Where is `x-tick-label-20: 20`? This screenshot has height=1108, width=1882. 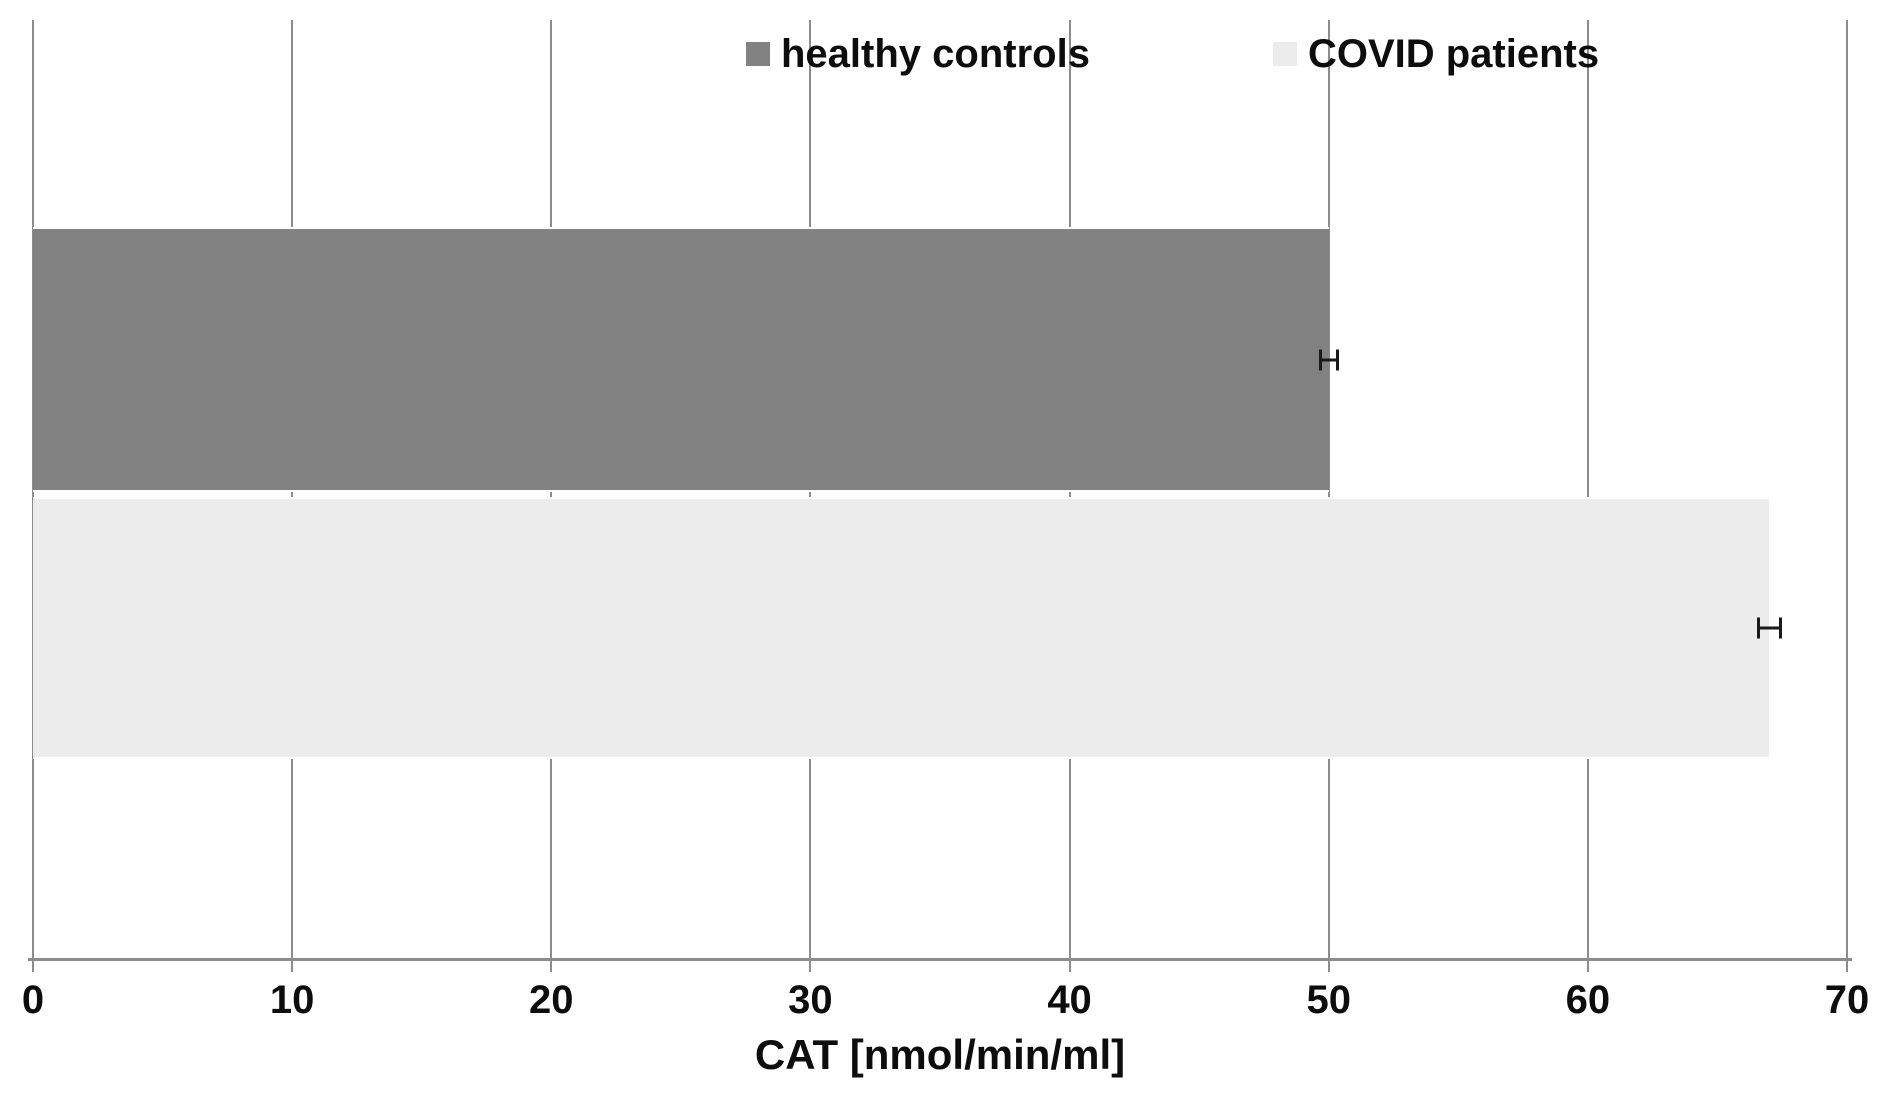 x-tick-label-20: 20 is located at coordinates (551, 1000).